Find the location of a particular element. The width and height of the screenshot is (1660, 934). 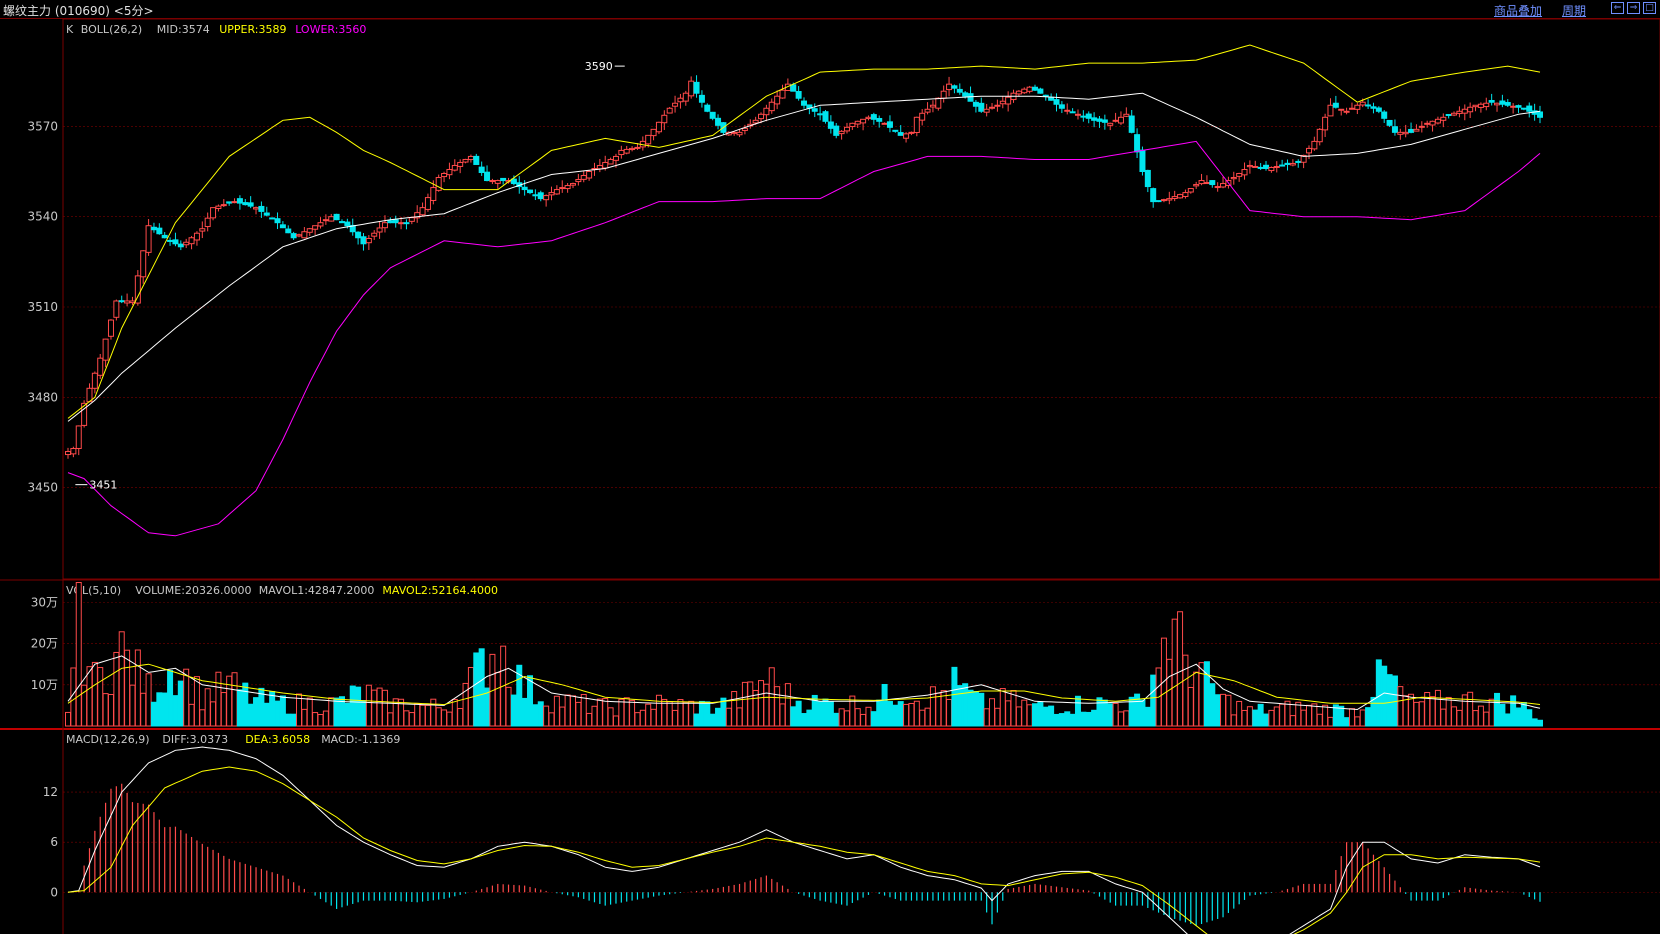

y-tick-label: 3540 is located at coordinates (42, 217).